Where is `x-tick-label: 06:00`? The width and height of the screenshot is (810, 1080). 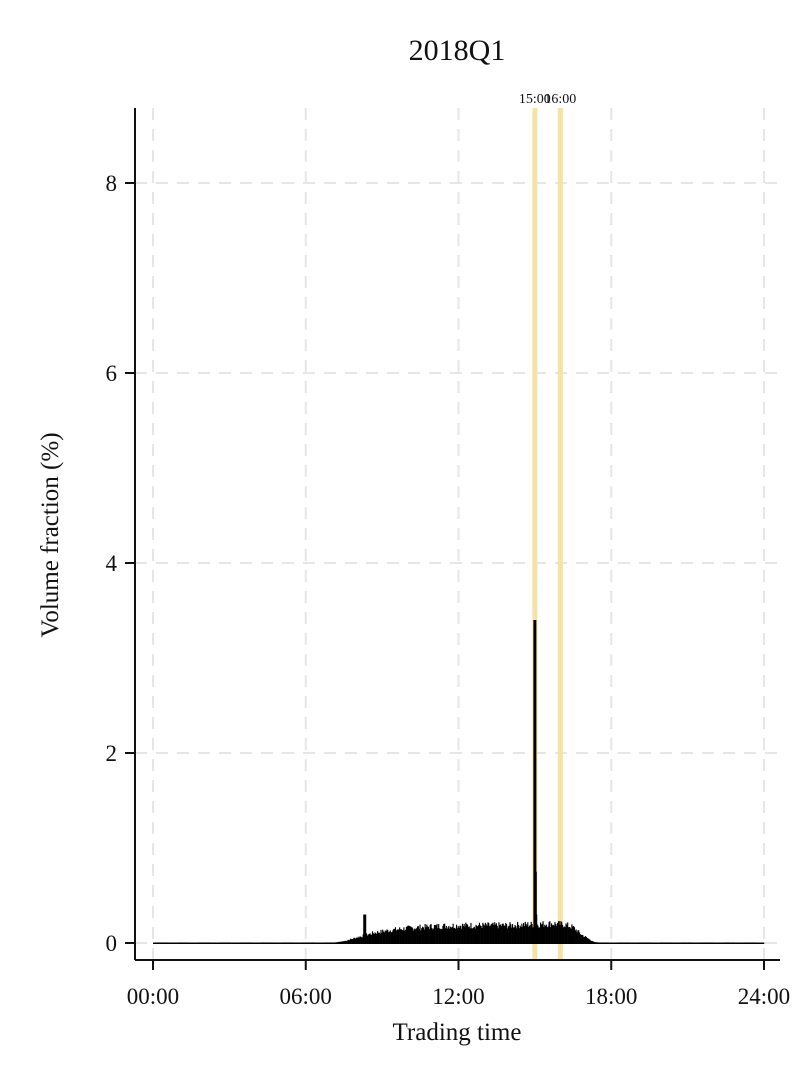
x-tick-label: 06:00 is located at coordinates (306, 996).